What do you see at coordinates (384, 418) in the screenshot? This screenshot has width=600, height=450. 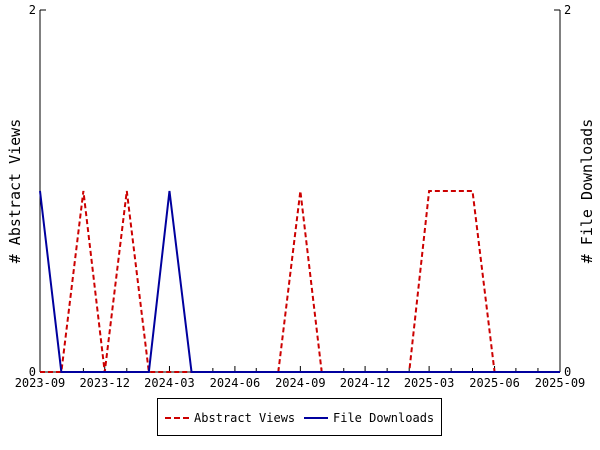 I see `legend-label-file-downloads: File Downloads` at bounding box center [384, 418].